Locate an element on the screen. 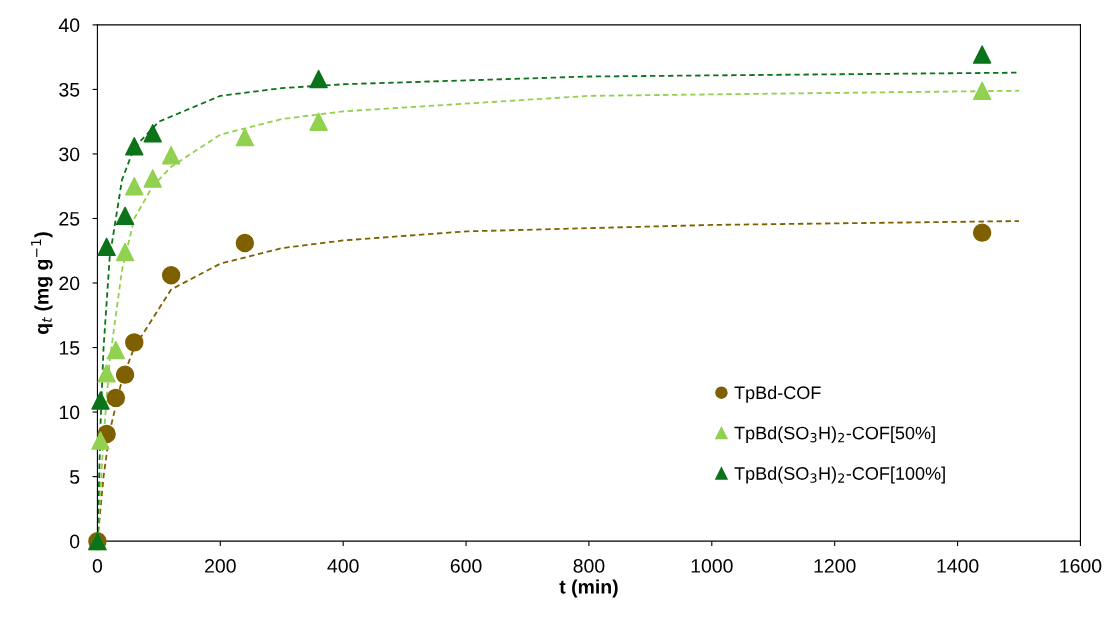 Image resolution: width=1107 pixels, height=622 pixels. y-tick-label: 30 is located at coordinates (69, 154).